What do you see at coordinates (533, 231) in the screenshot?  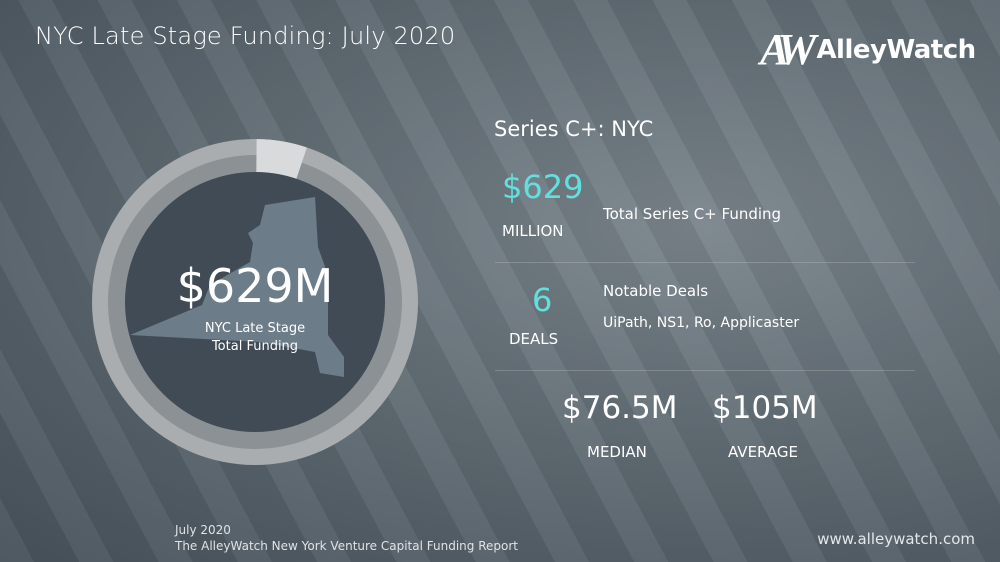 I see `funding-unit: MILLION` at bounding box center [533, 231].